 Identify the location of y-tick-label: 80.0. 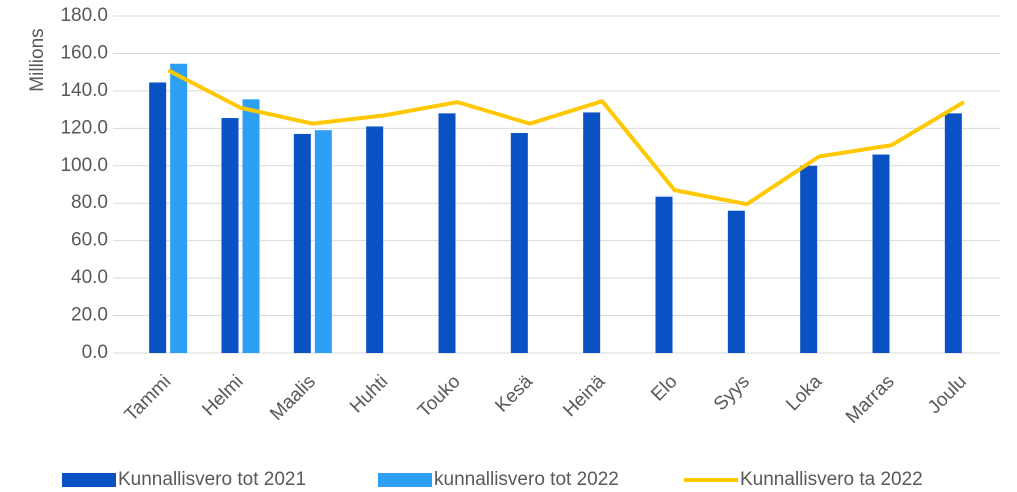
(89, 202).